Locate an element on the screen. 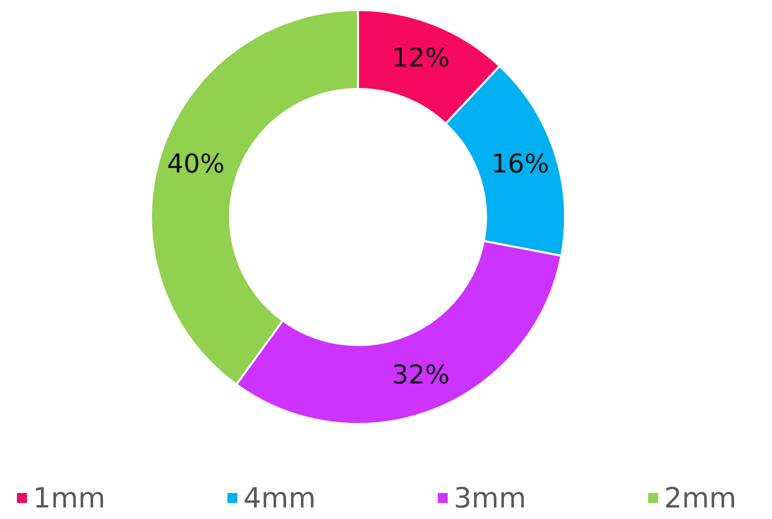  data-label: 40% is located at coordinates (195, 164).